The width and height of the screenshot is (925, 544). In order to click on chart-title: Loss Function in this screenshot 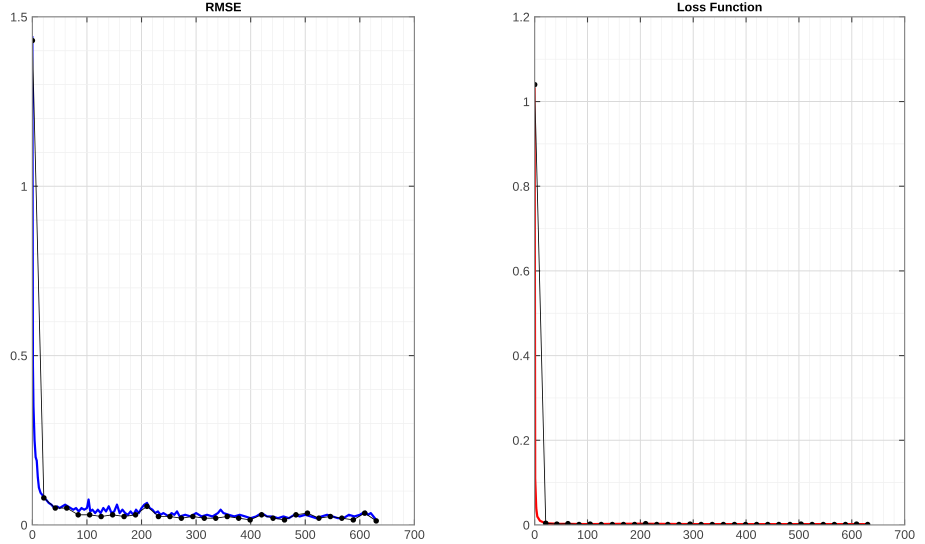, I will do `click(720, 7)`.